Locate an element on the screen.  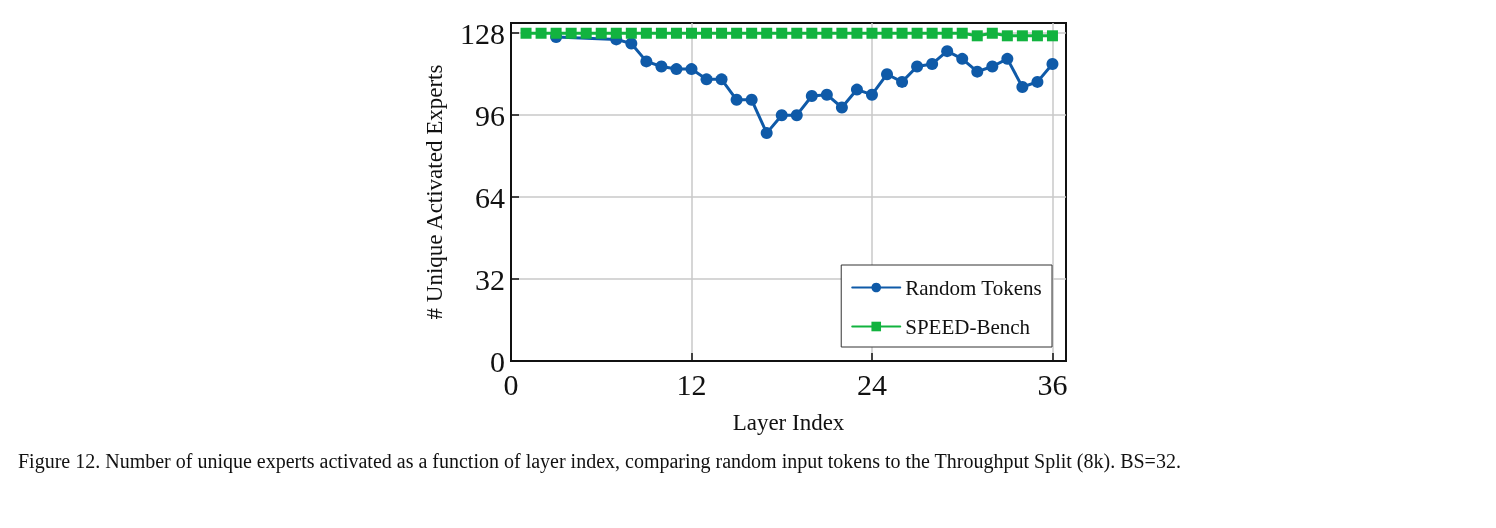
x-tick-label: 24 is located at coordinates (871, 384).